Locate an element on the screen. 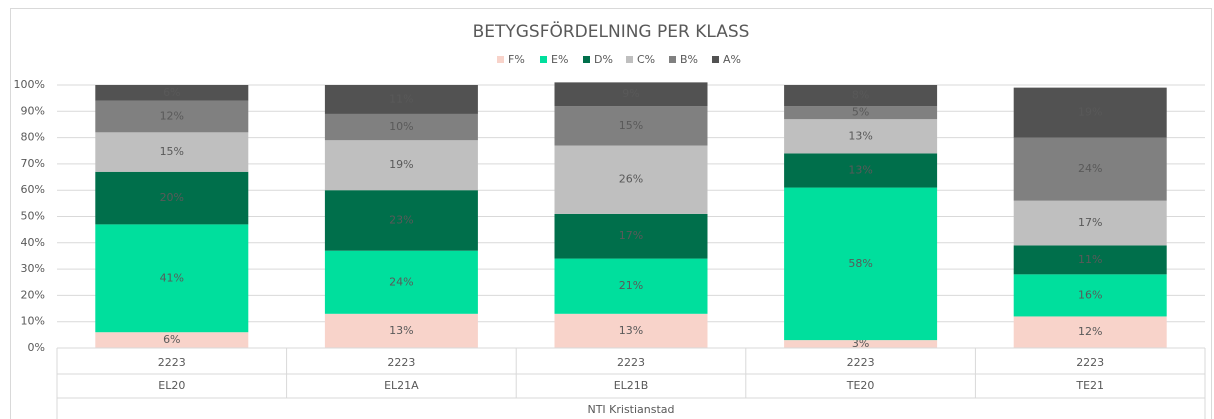 The width and height of the screenshot is (1214, 419). data-label: 9% is located at coordinates (630, 93).